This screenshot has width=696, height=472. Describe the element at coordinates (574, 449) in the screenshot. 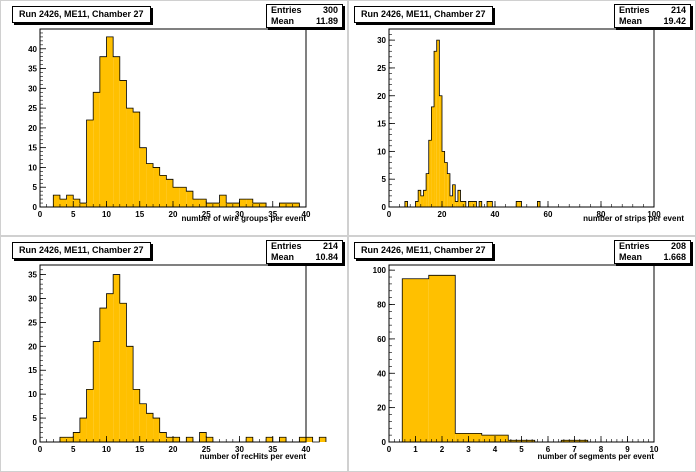

I see `x-tick-label: 7` at that location.